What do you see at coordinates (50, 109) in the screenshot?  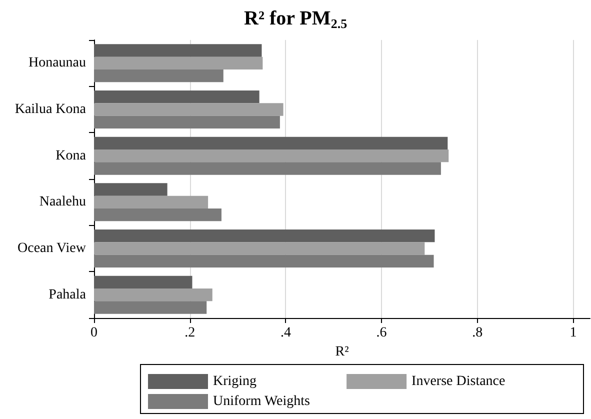 I see `y-tick-label: Kailua Kona` at bounding box center [50, 109].